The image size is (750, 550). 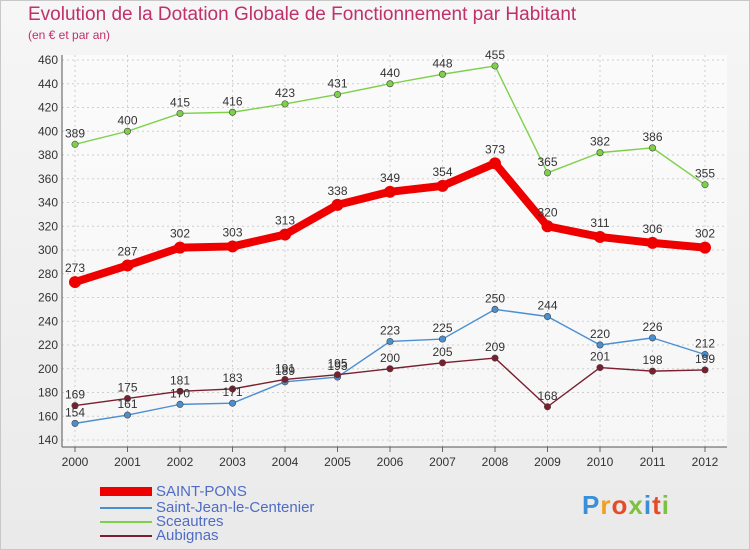 I want to click on data-label-saint-pons: 273, so click(x=75, y=268).